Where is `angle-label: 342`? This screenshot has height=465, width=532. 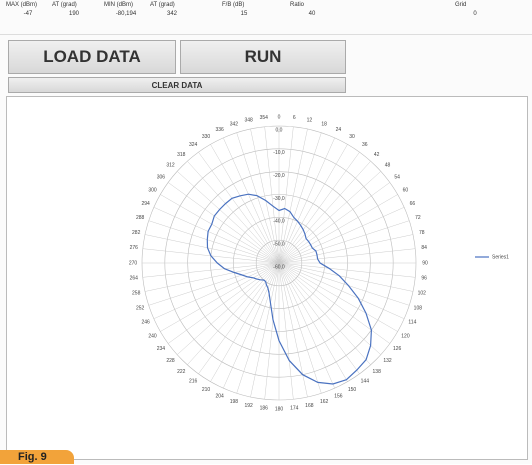 angle-label: 342 is located at coordinates (234, 124).